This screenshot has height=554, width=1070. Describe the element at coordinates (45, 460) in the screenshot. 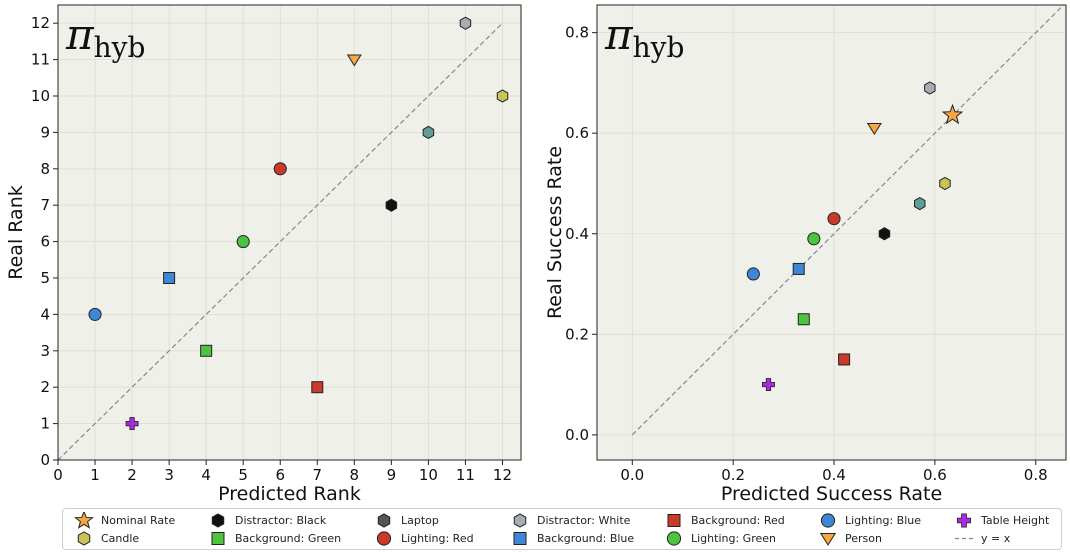

I see `rank-ytick-label: 0` at that location.